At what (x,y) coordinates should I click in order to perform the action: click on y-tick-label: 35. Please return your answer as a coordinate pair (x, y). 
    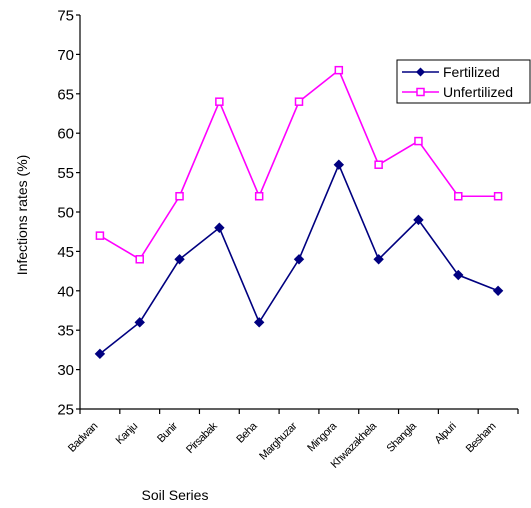
    Looking at the image, I should click on (65, 331).